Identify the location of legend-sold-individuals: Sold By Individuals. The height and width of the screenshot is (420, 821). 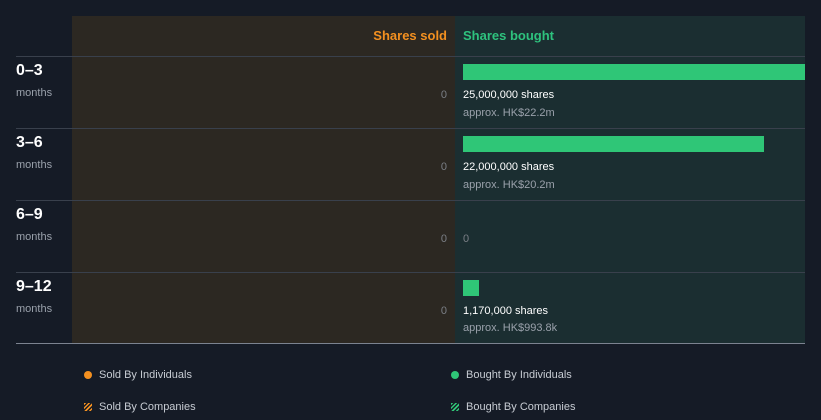
(138, 375).